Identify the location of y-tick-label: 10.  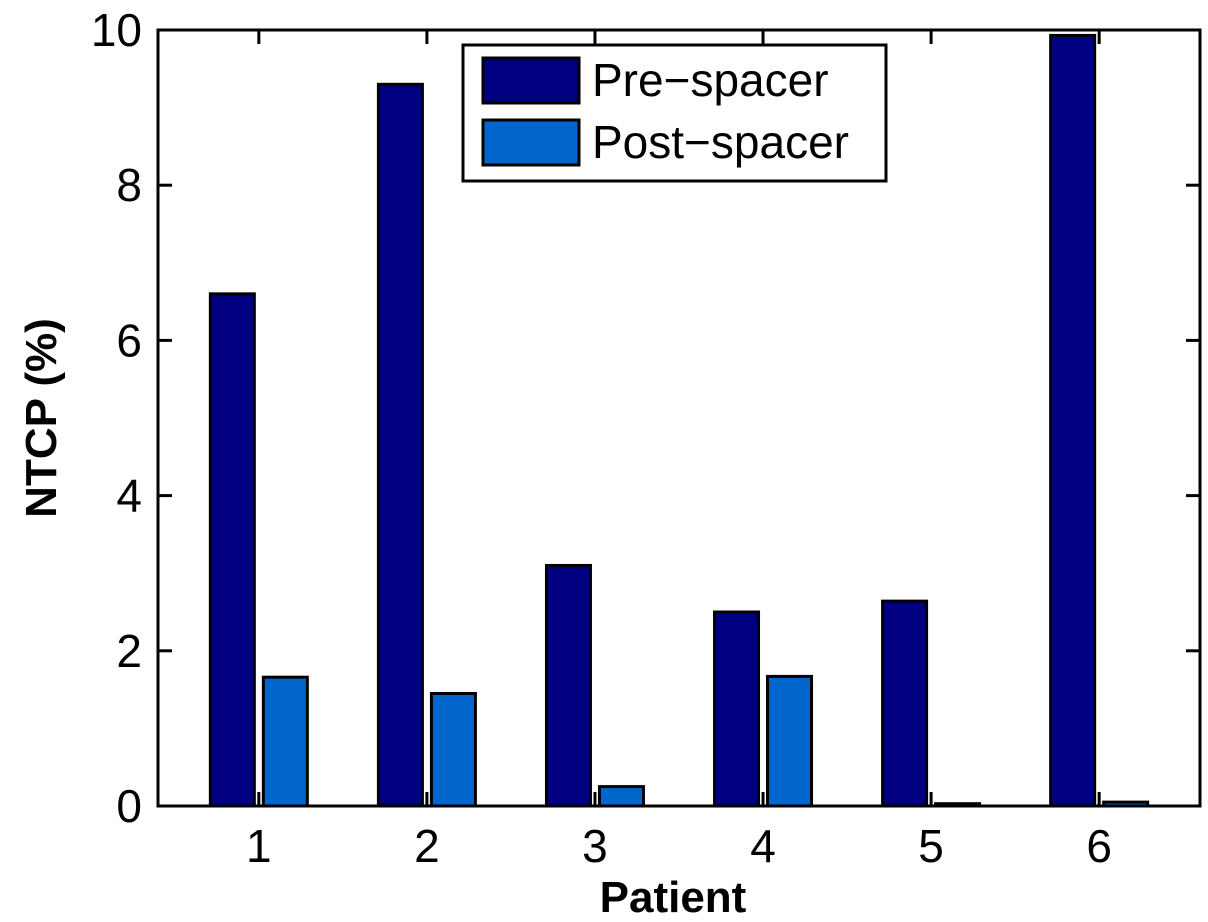
(116, 30).